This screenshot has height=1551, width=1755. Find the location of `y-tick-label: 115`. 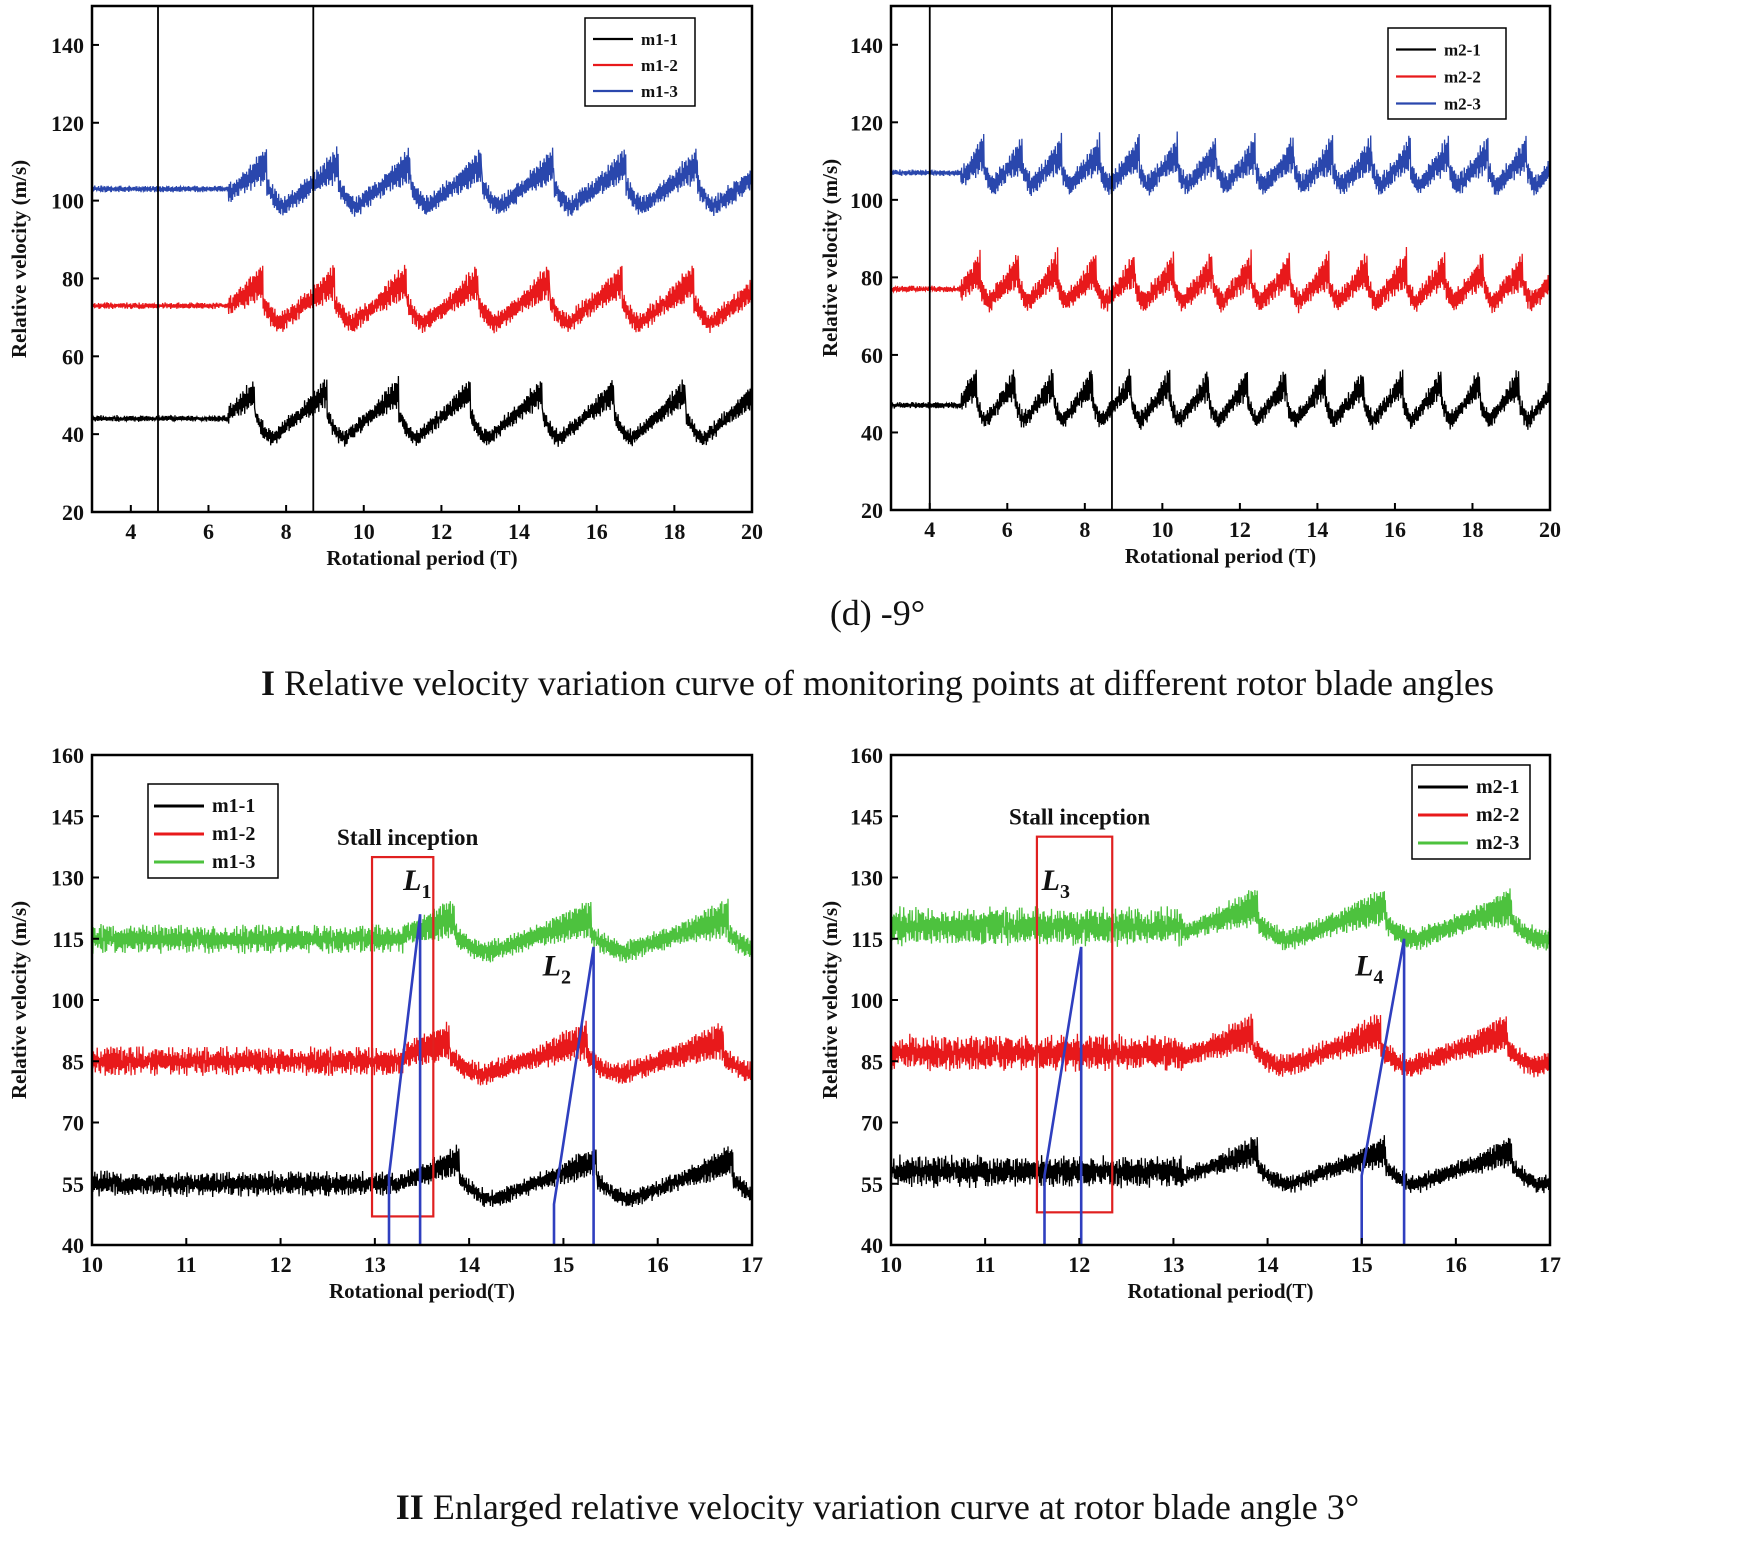

y-tick-label: 115 is located at coordinates (867, 939).